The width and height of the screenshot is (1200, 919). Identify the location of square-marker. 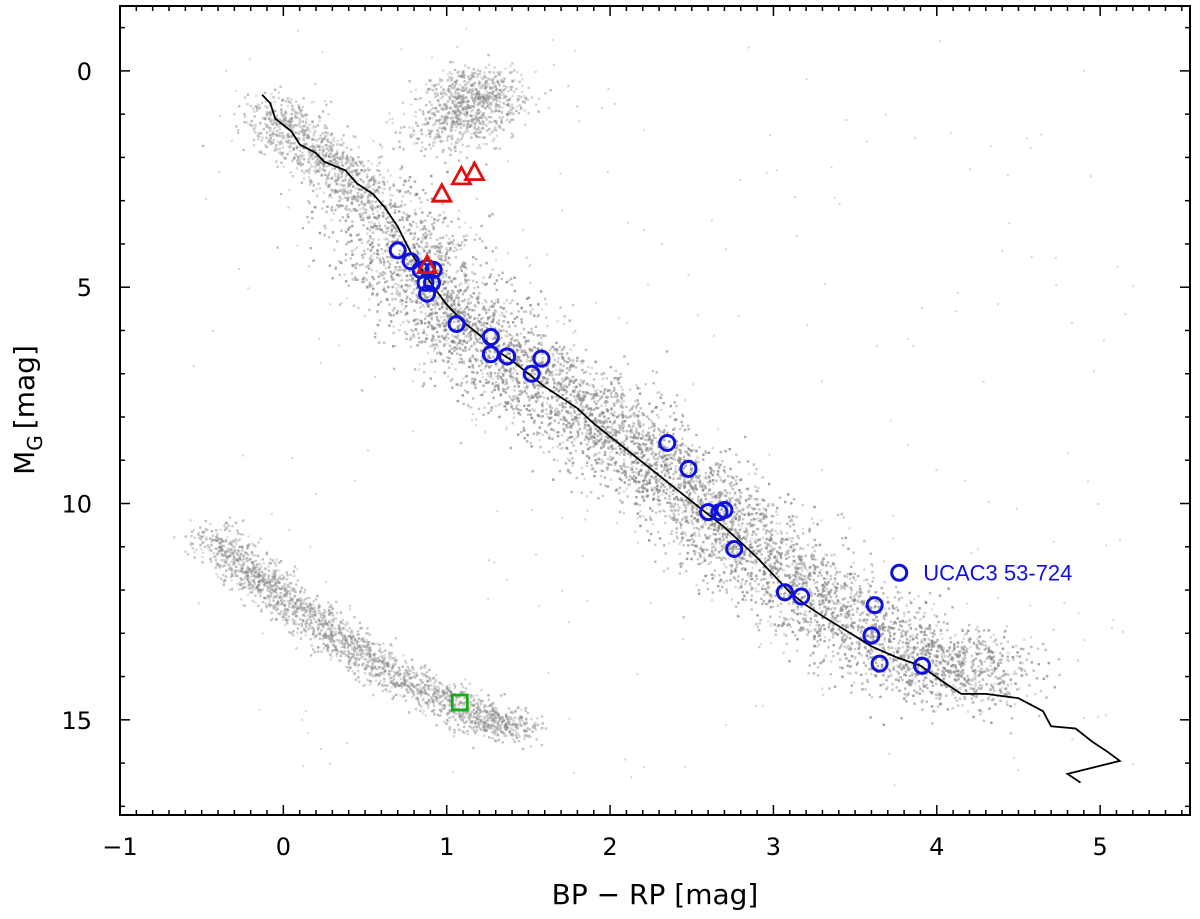
(459, 702).